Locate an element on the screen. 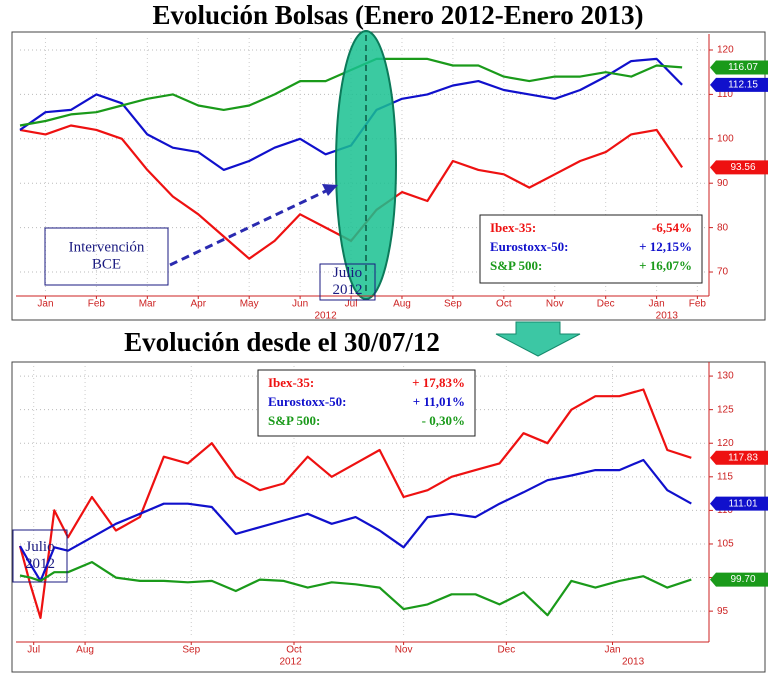 This screenshot has width=770, height=683. chart-title: Evolución Bolsas (Enero 2012-Enero 2013) is located at coordinates (397, 15).